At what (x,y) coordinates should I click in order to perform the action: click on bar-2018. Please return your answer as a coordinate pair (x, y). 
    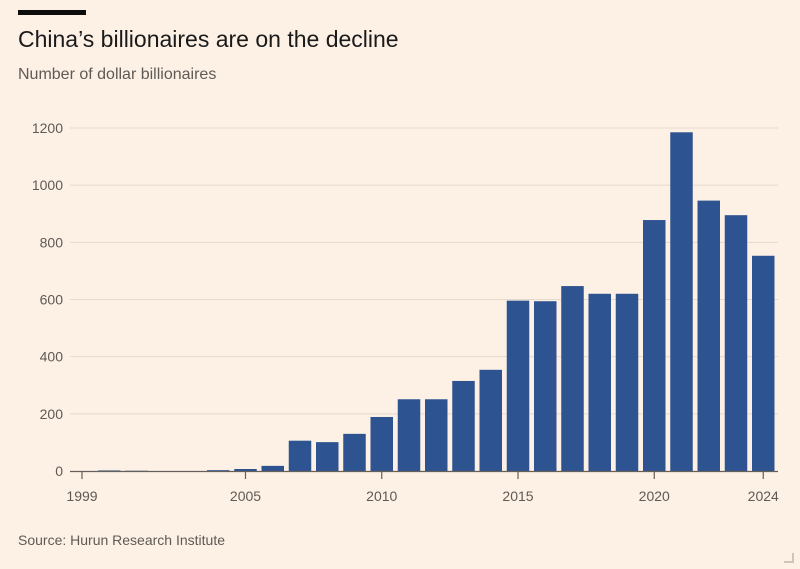
    Looking at the image, I should click on (599, 382).